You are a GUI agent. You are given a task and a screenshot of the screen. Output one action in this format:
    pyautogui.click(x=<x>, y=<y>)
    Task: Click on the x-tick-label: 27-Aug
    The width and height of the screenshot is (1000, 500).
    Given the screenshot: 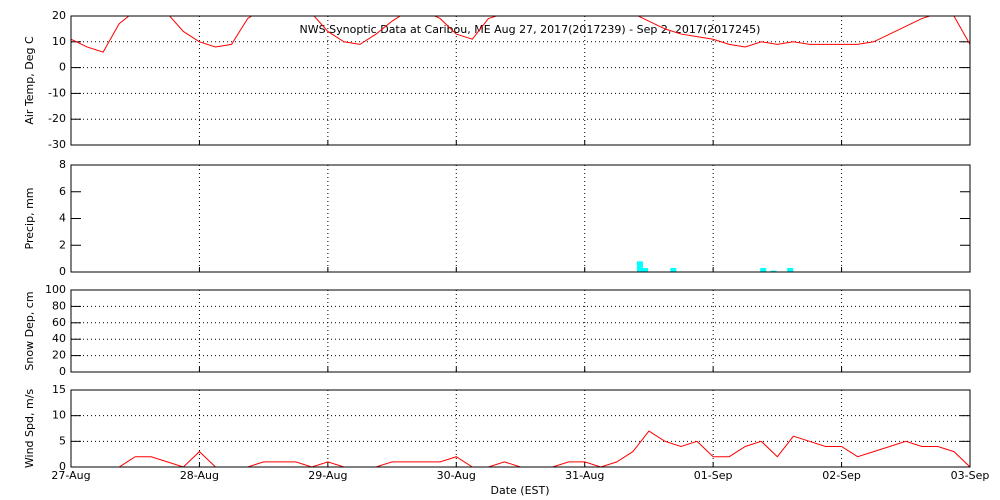 What is the action you would take?
    pyautogui.click(x=70, y=475)
    